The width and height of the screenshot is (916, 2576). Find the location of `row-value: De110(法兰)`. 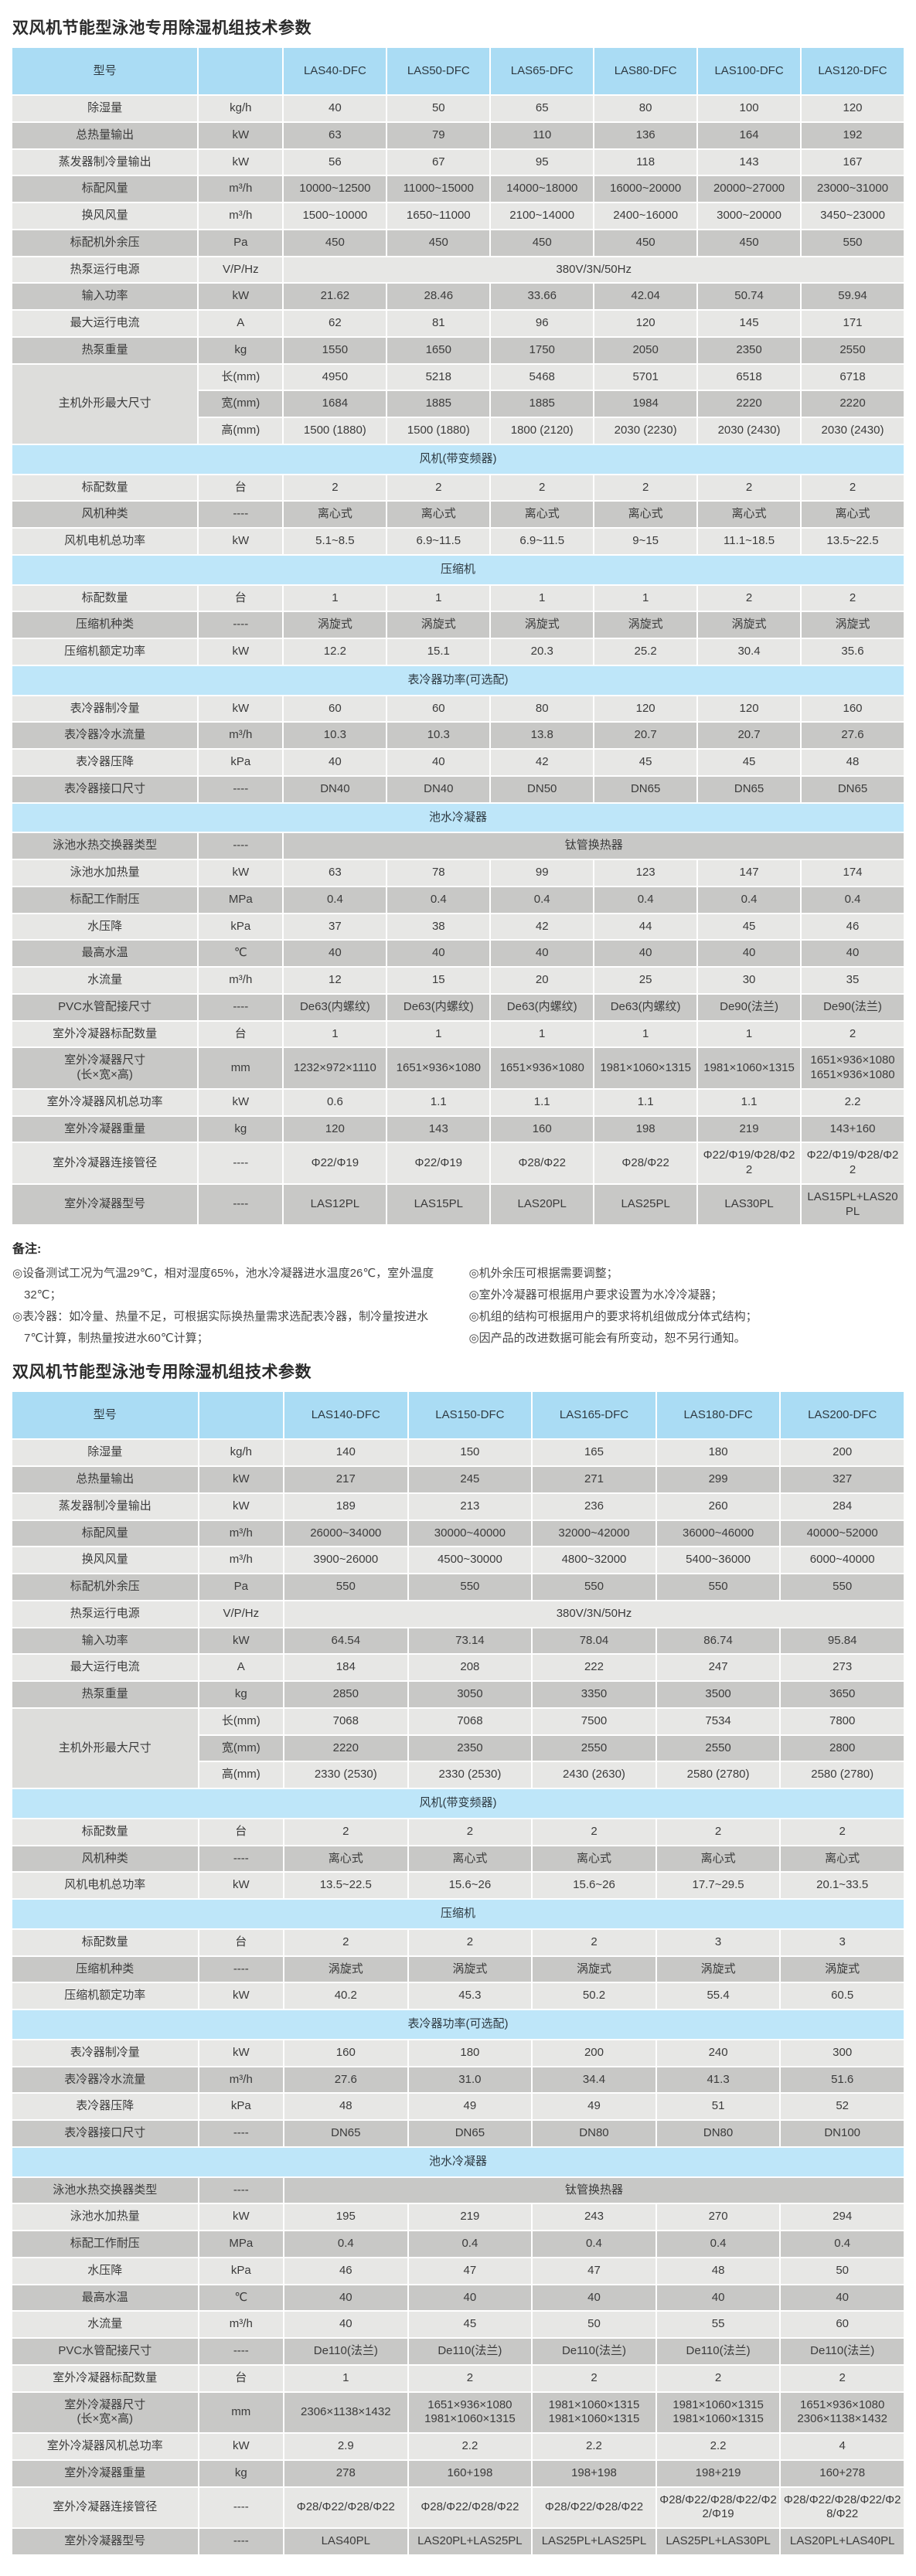

row-value: De110(法兰) is located at coordinates (843, 2351).